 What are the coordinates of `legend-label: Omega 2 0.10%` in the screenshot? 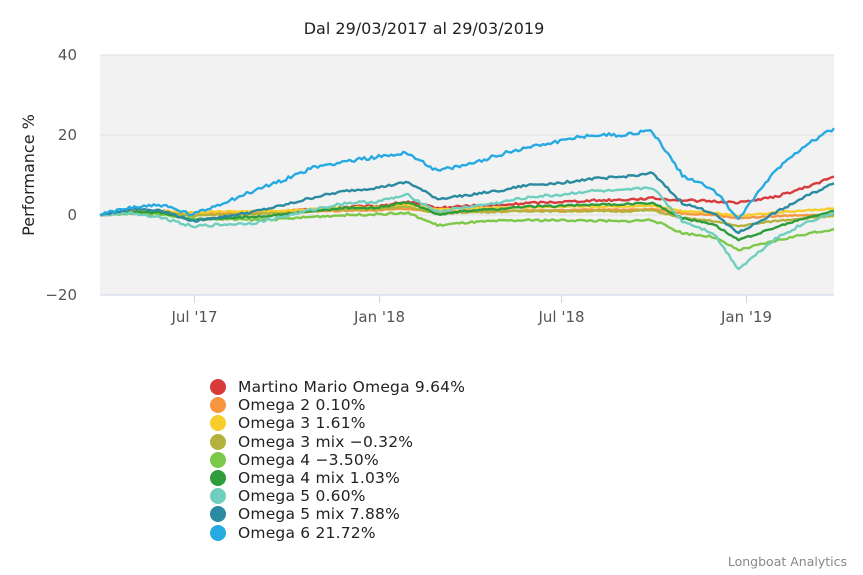 It's located at (302, 405).